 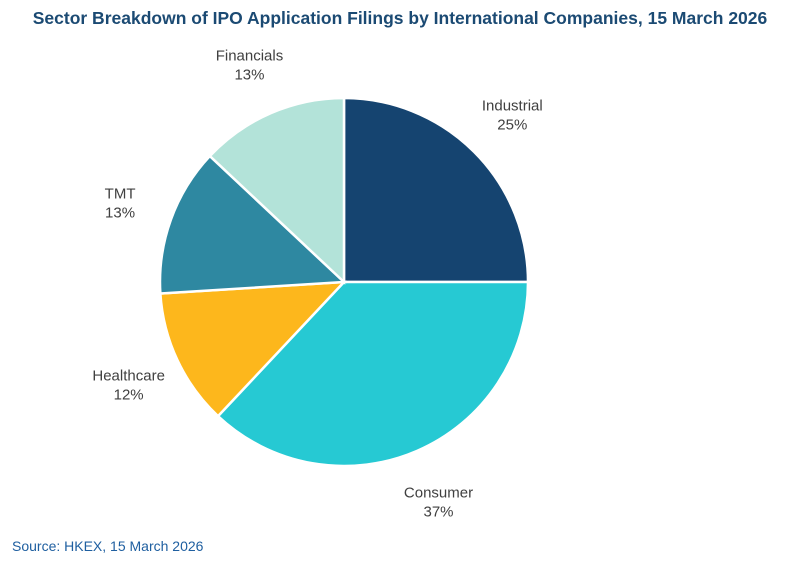 I want to click on pie-slice-tmt, so click(x=252, y=224).